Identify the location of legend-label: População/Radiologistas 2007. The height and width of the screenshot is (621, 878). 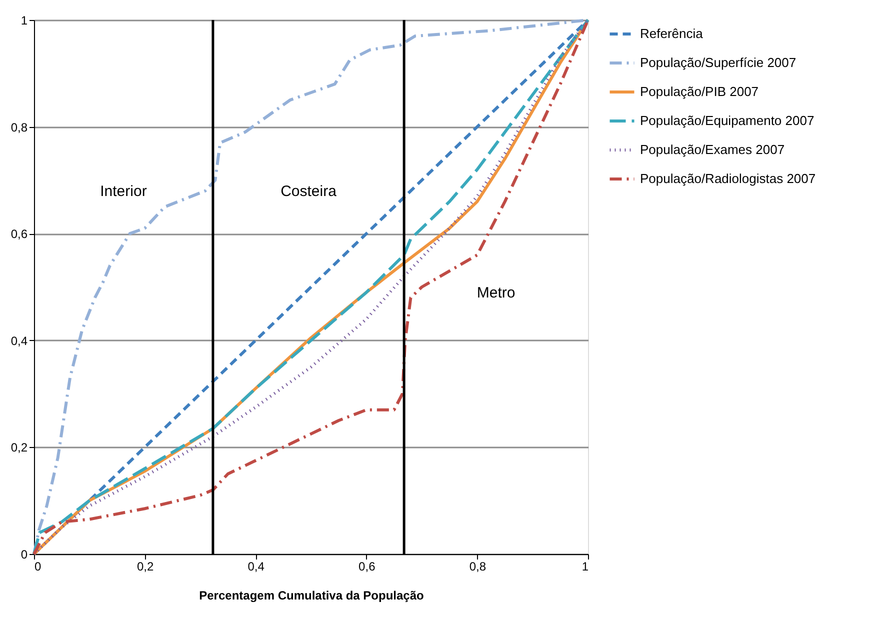
(728, 178).